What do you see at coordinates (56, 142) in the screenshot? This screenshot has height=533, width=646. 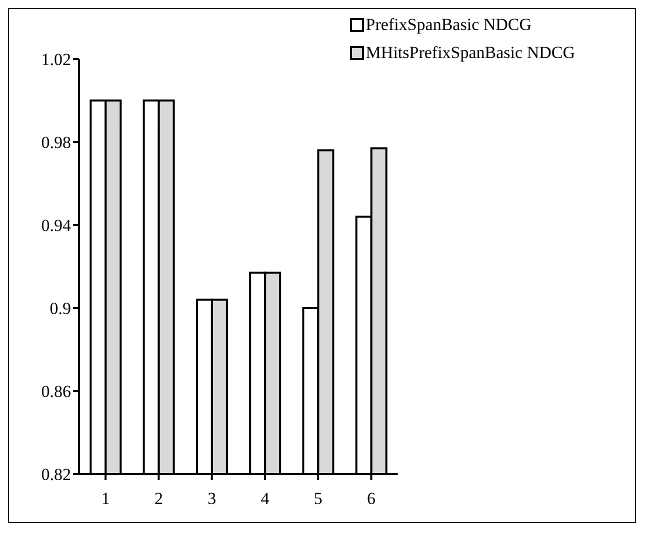 I see `y-tick-label: 0.98` at bounding box center [56, 142].